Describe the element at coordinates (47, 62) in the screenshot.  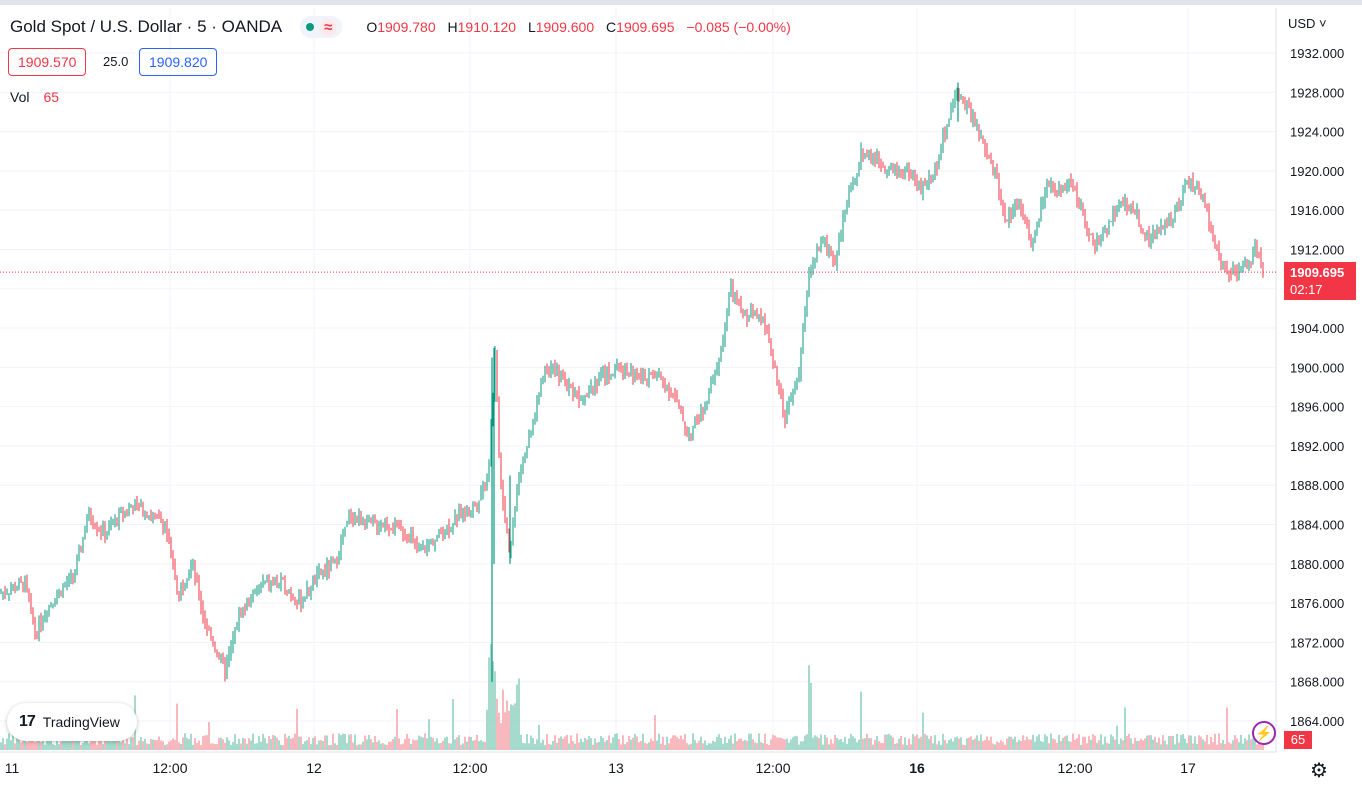
I see `sell-button: 1909.570` at that location.